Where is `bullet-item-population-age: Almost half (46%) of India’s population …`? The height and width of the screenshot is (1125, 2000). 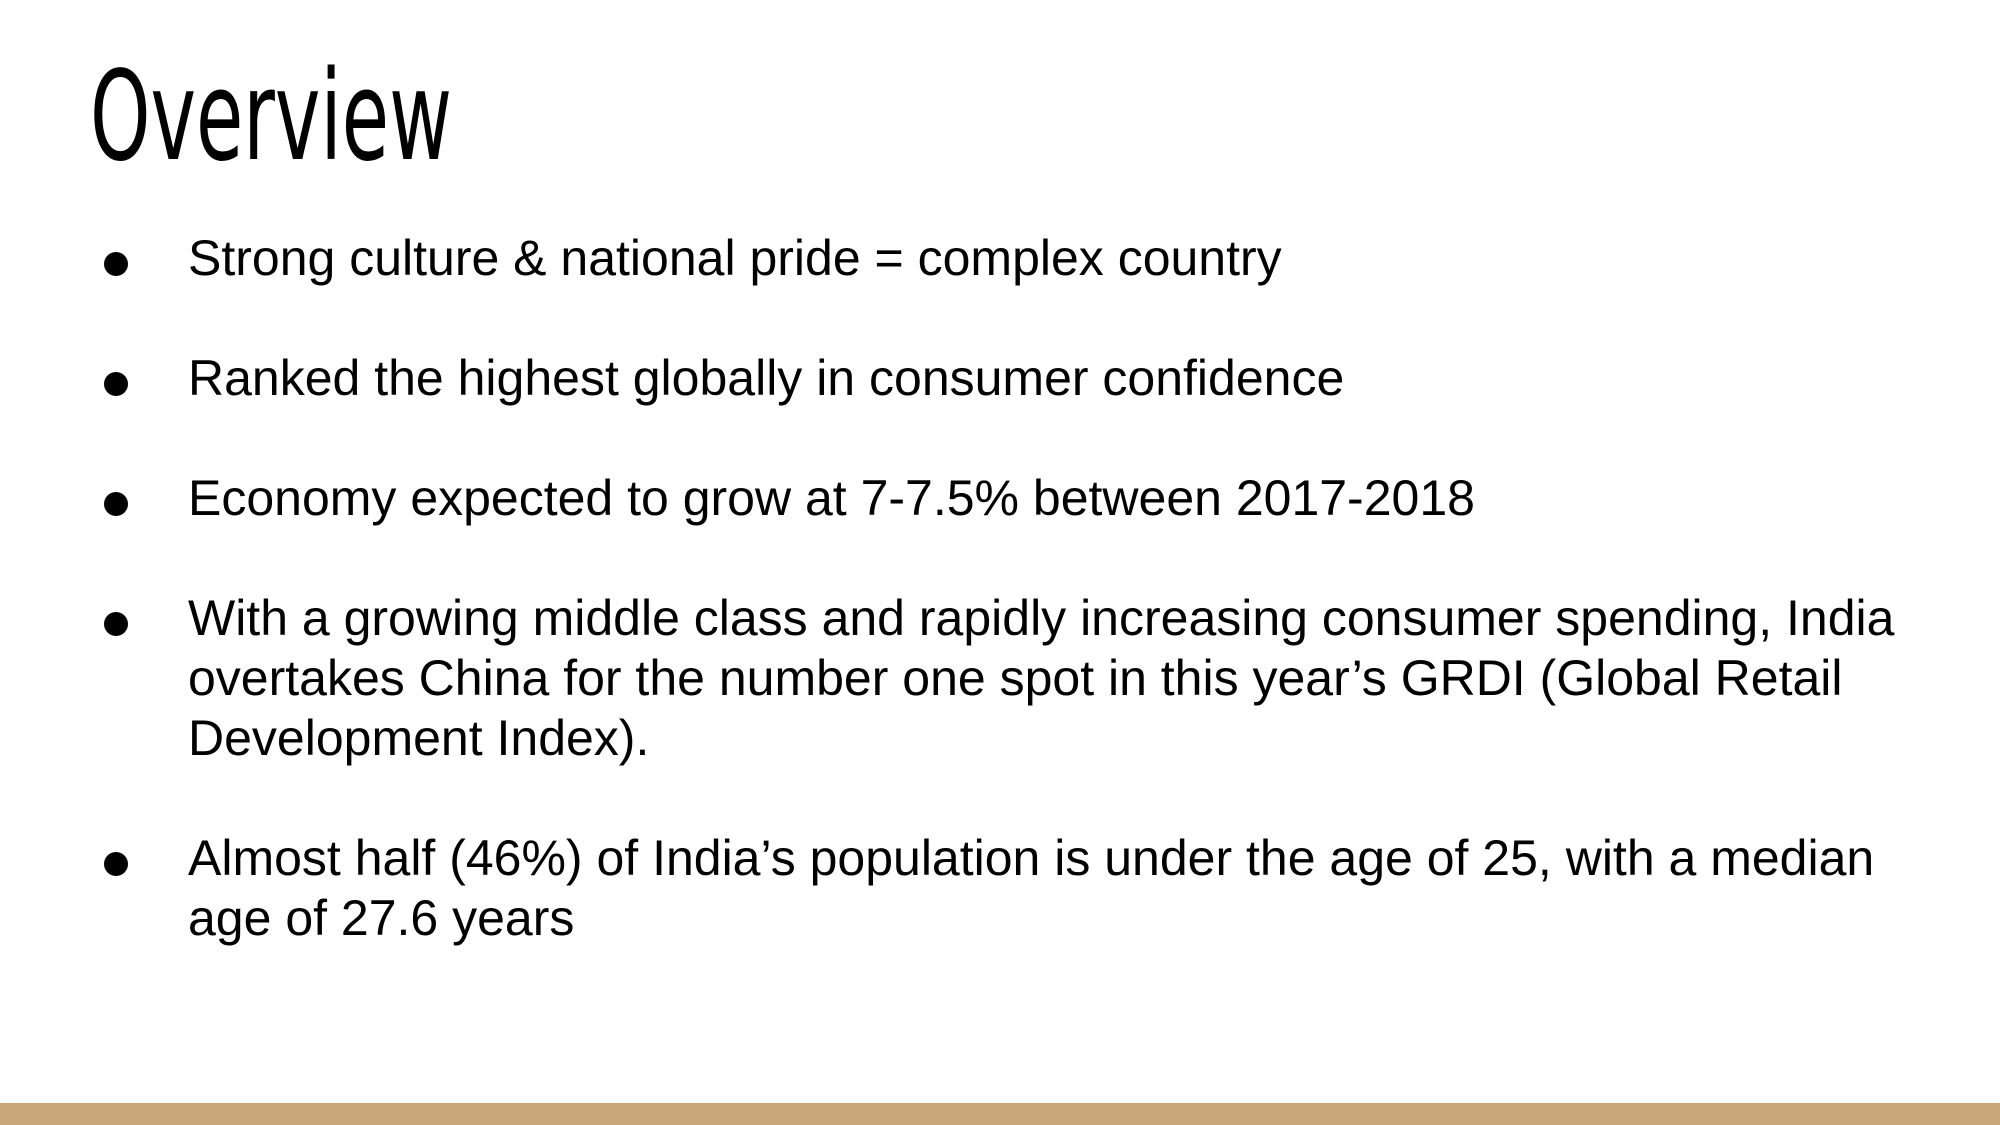
bullet-item-population-age: Almost half (46%) of India’s population … is located at coordinates (1004, 888).